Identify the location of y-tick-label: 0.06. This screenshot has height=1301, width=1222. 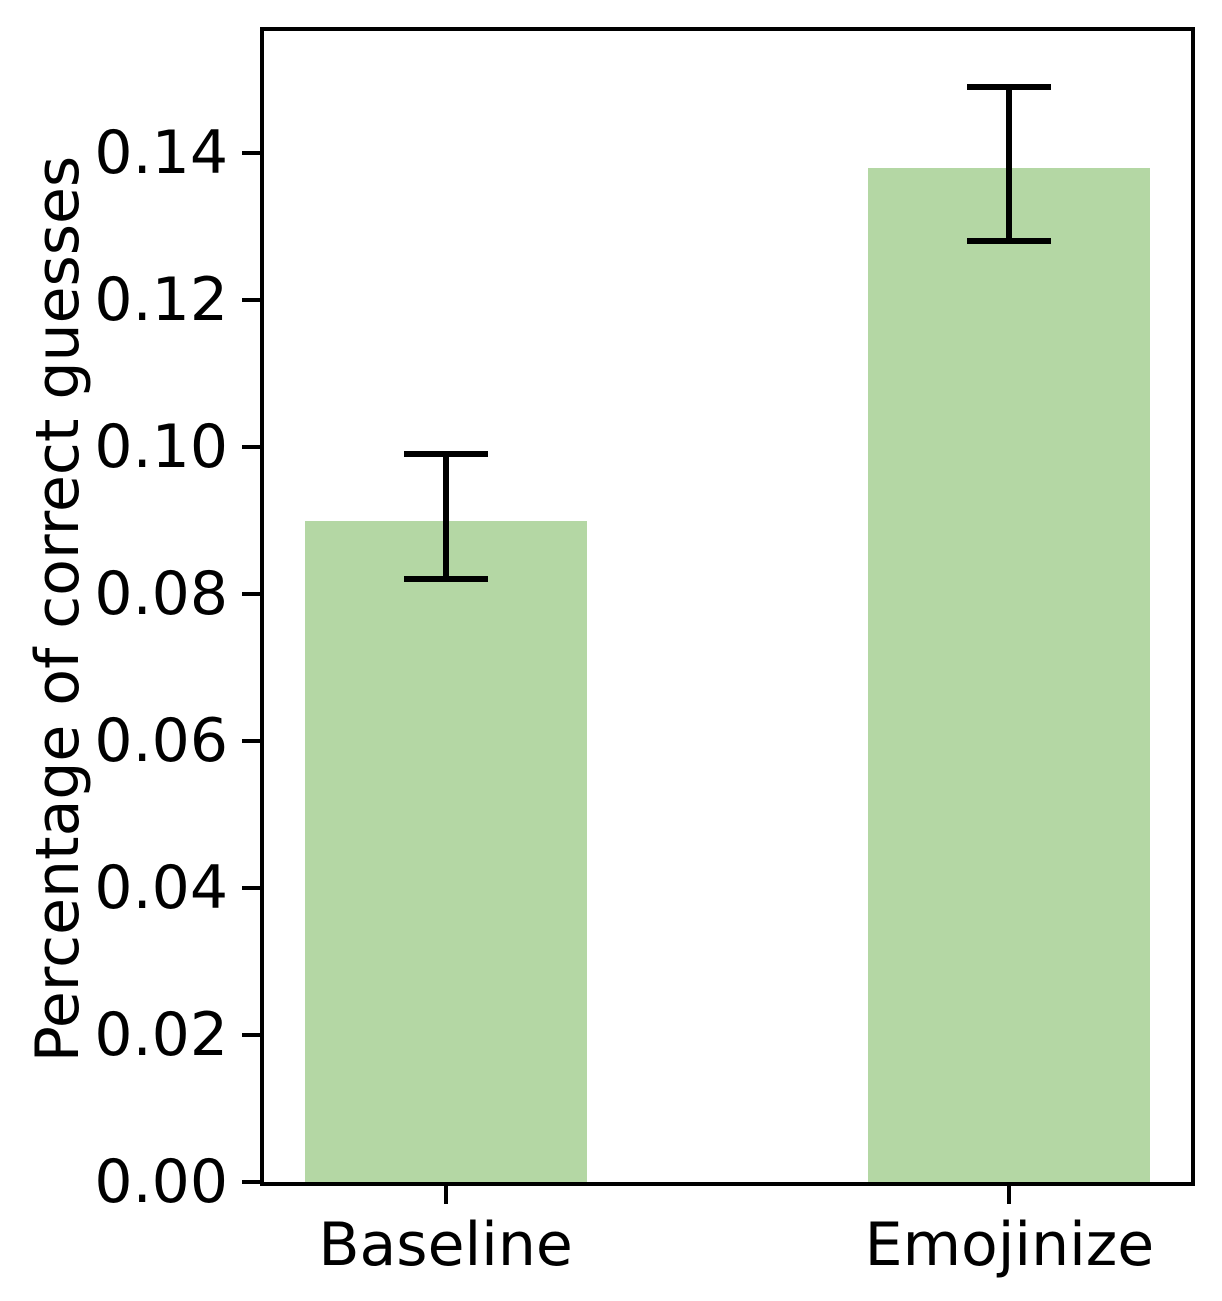
(161, 741).